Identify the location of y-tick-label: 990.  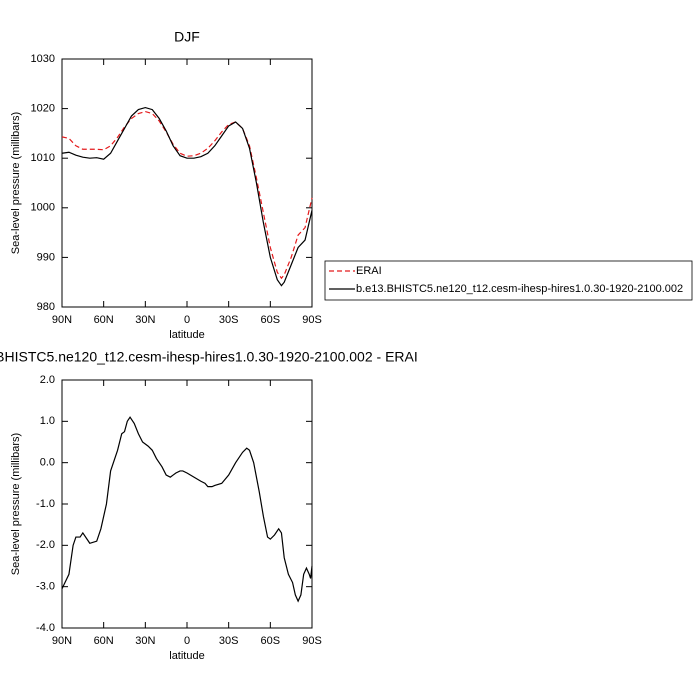
(46, 257).